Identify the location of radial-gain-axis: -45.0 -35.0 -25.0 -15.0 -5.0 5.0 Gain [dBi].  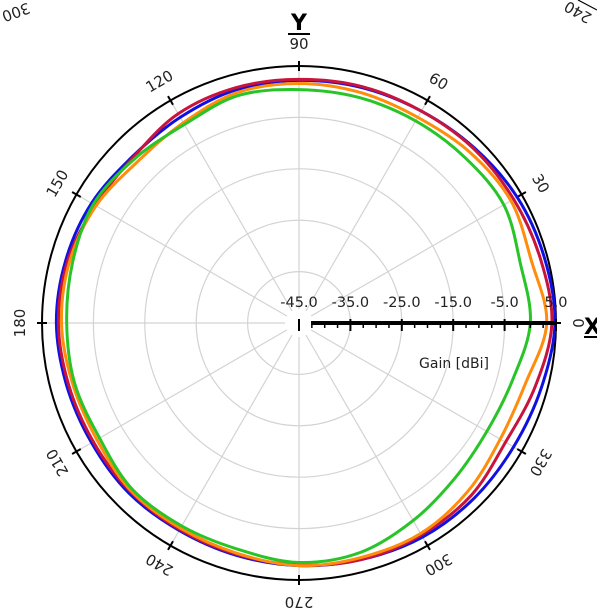
(423, 333).